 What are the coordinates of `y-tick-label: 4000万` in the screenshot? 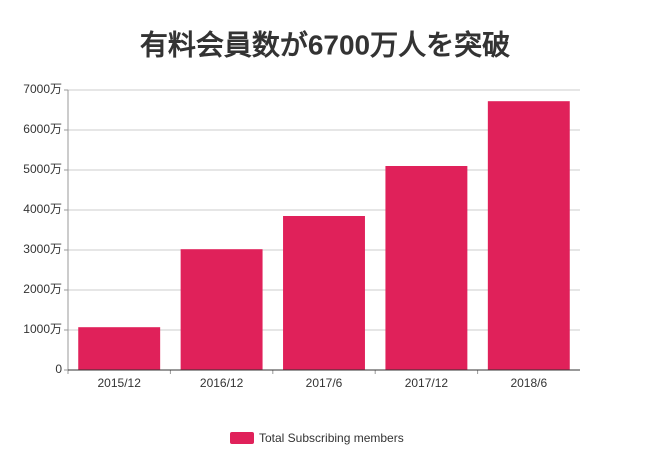 It's located at (42, 209).